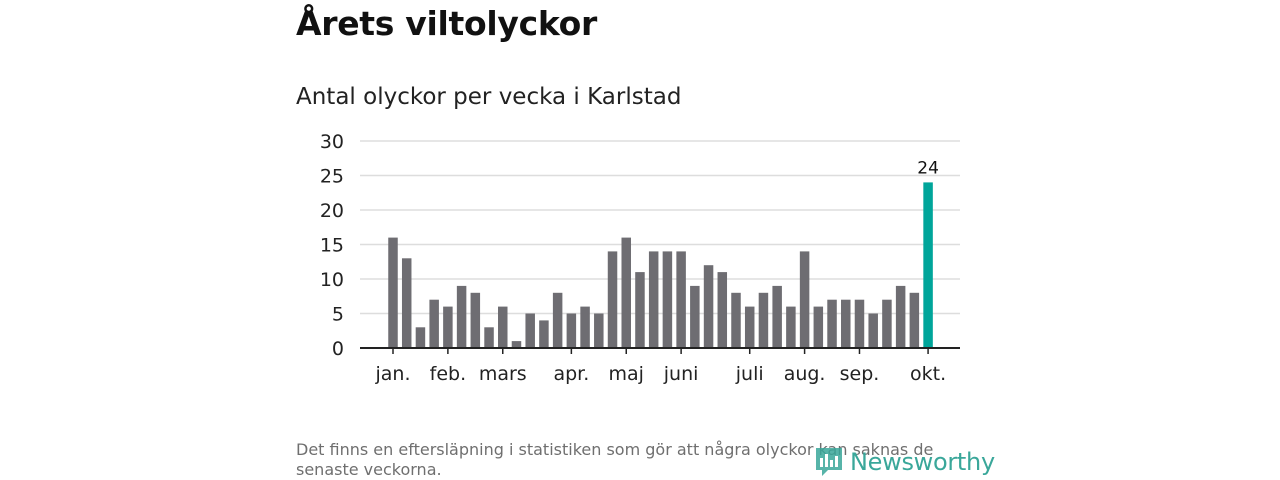 The width and height of the screenshot is (1280, 480). I want to click on y-tick-label: 20, so click(332, 211).